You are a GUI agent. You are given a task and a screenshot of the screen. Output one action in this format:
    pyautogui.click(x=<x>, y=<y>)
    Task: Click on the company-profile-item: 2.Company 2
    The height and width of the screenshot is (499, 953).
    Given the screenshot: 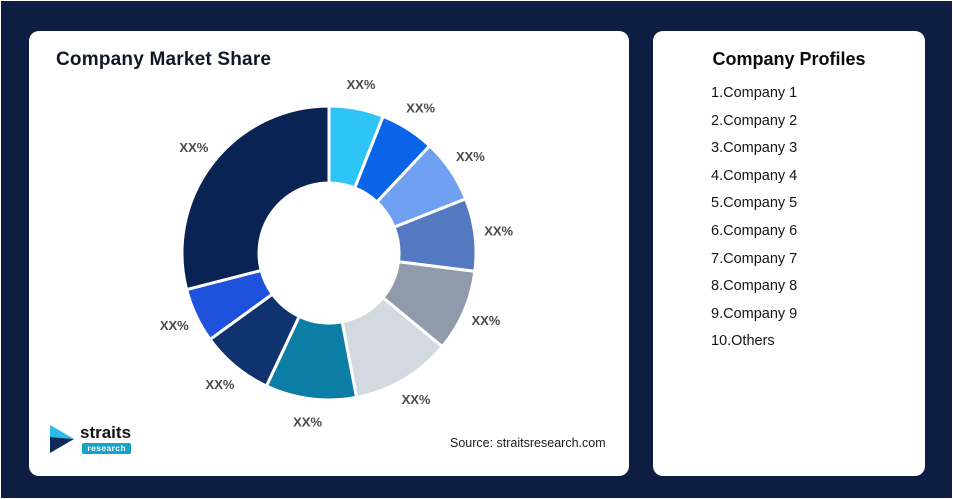 What is the action you would take?
    pyautogui.click(x=754, y=120)
    